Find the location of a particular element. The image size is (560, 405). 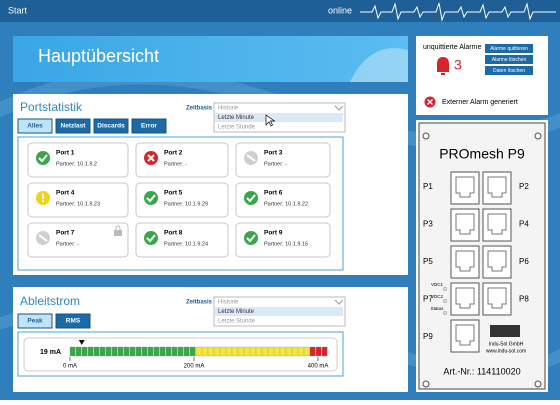

tab-label: Alles is located at coordinates (35, 126).